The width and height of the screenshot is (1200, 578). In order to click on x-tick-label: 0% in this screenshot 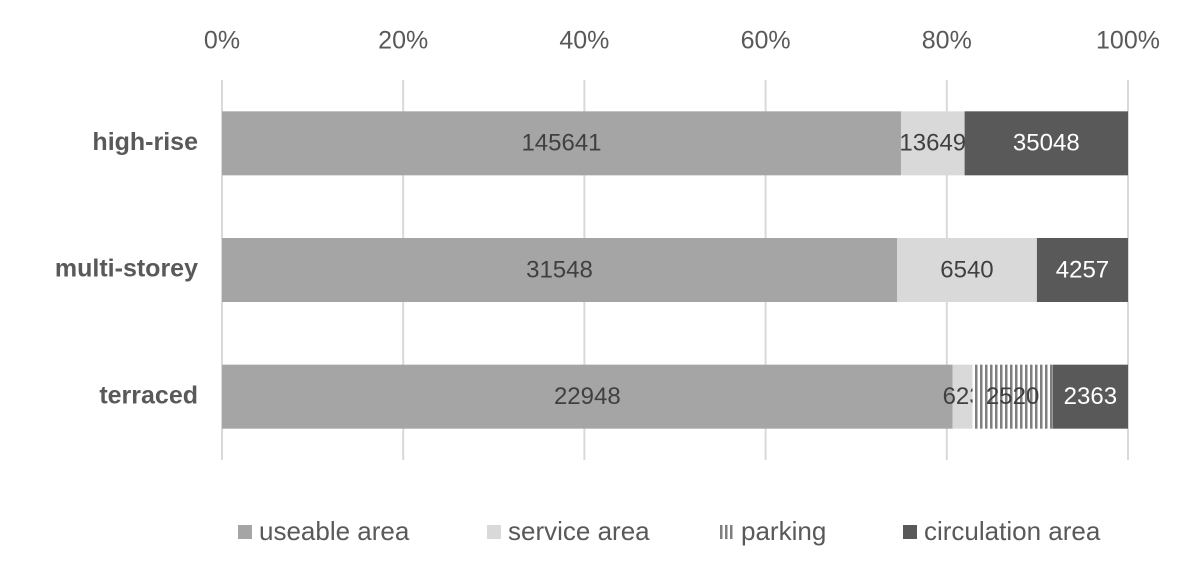, I will do `click(222, 41)`.